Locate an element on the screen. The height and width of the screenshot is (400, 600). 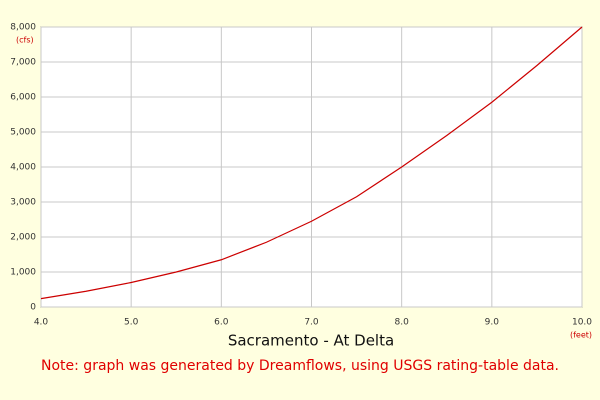
y-tick-label: 2,000 is located at coordinates (23, 238).